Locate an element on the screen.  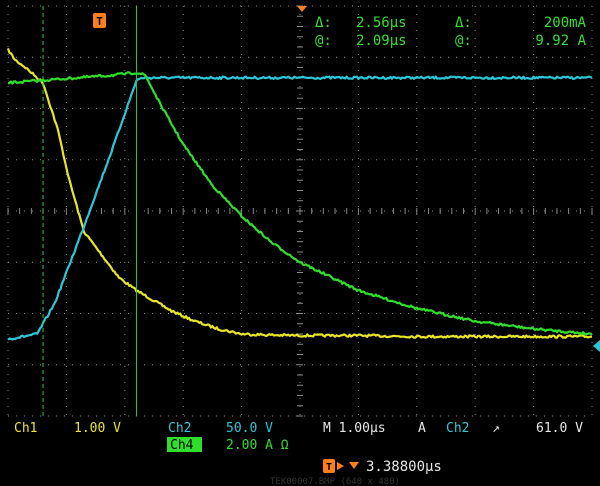
ch2-level-arrow-icon is located at coordinates (596, 346).